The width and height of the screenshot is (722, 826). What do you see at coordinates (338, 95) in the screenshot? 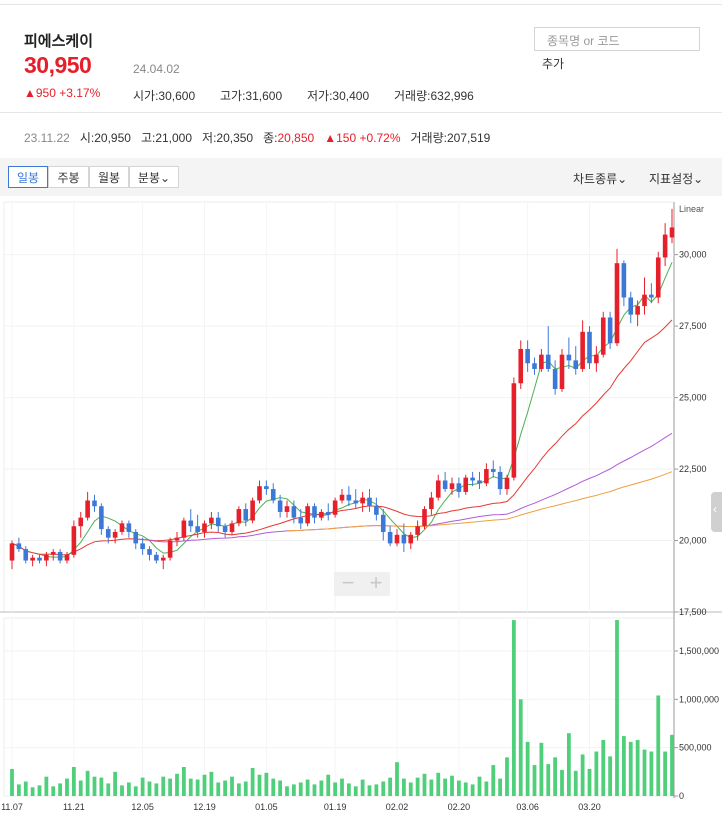
I see `low-price: 저가:30,400` at bounding box center [338, 95].